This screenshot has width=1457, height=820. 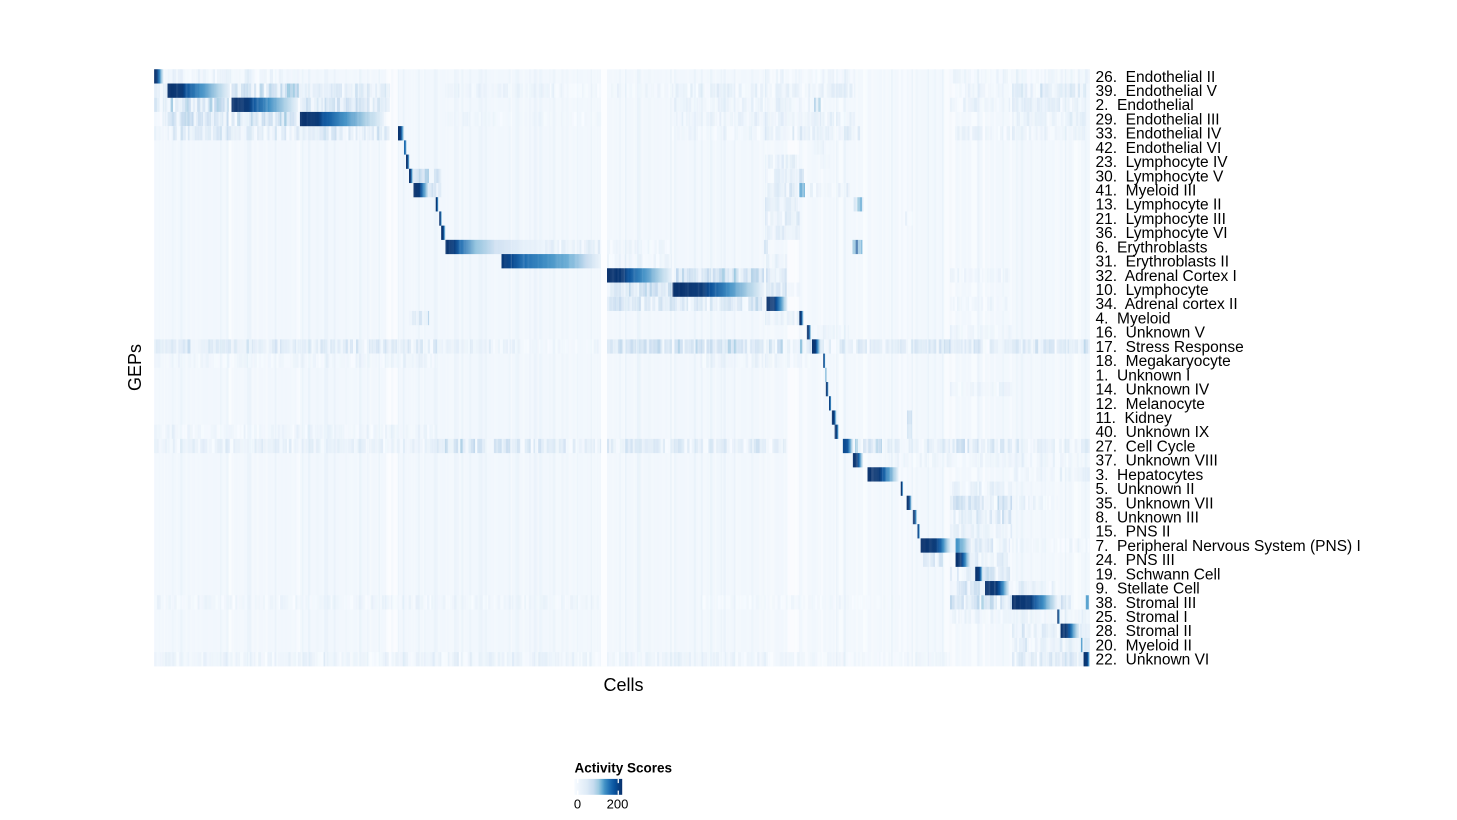 I want to click on svg-text: GEPs, so click(x=135, y=367).